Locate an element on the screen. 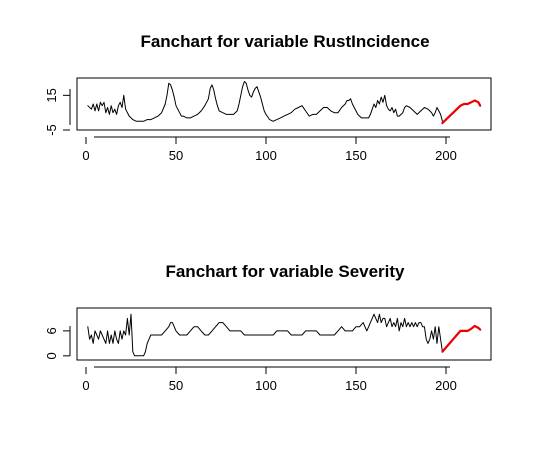  chart-title: Fanchart for variable RustIncidence is located at coordinates (284, 41).